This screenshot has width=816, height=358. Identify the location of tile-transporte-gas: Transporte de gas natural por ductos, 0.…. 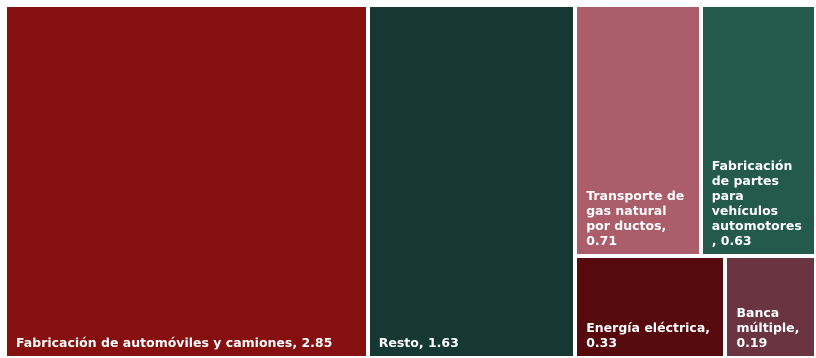
(638, 131).